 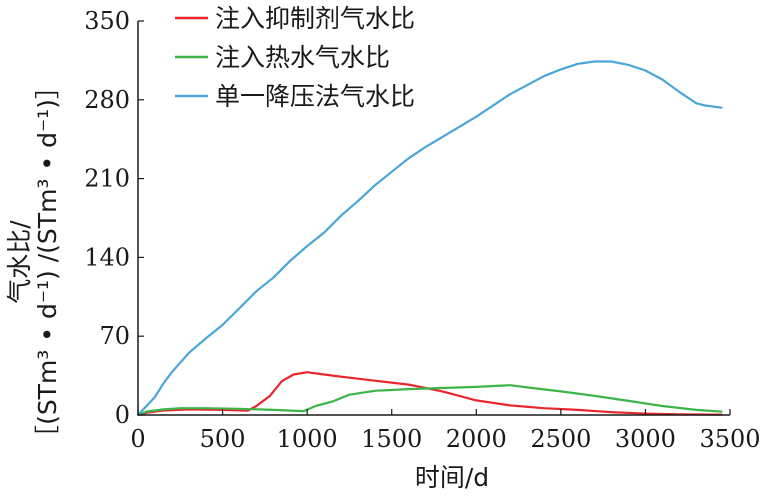 I want to click on x-tick-label: 3000, so click(x=645, y=439).